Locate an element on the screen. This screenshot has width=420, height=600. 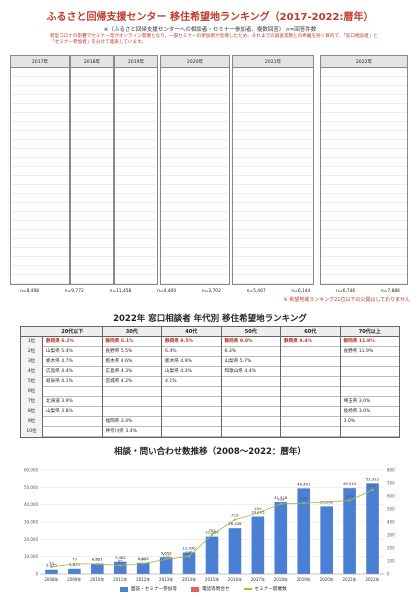
x-tick-label: 2020年 is located at coordinates (327, 579).